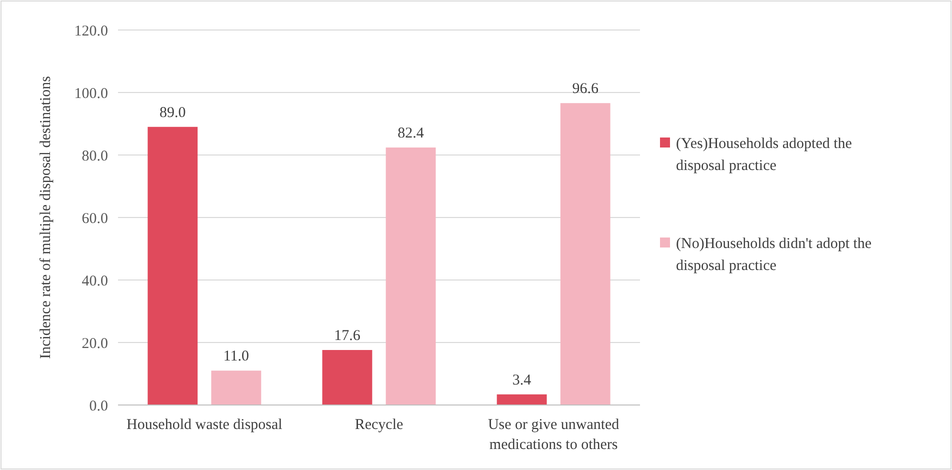 The height and width of the screenshot is (470, 952). Describe the element at coordinates (204, 425) in the screenshot. I see `x-tick-label: Household waste disposal` at that location.